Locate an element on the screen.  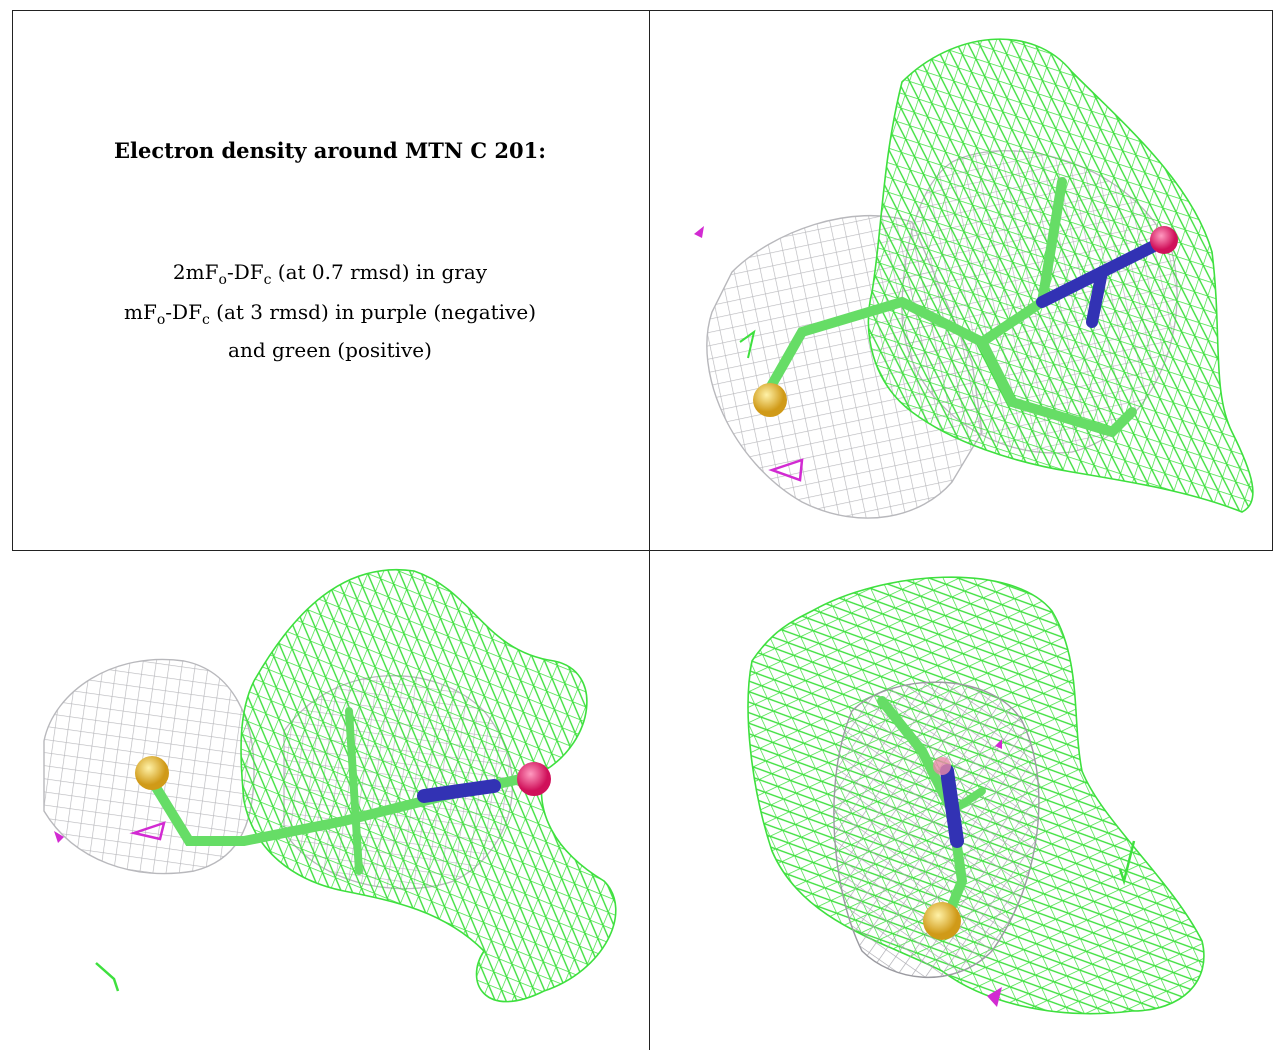
table-mid-border is located at coordinates (642, 550).